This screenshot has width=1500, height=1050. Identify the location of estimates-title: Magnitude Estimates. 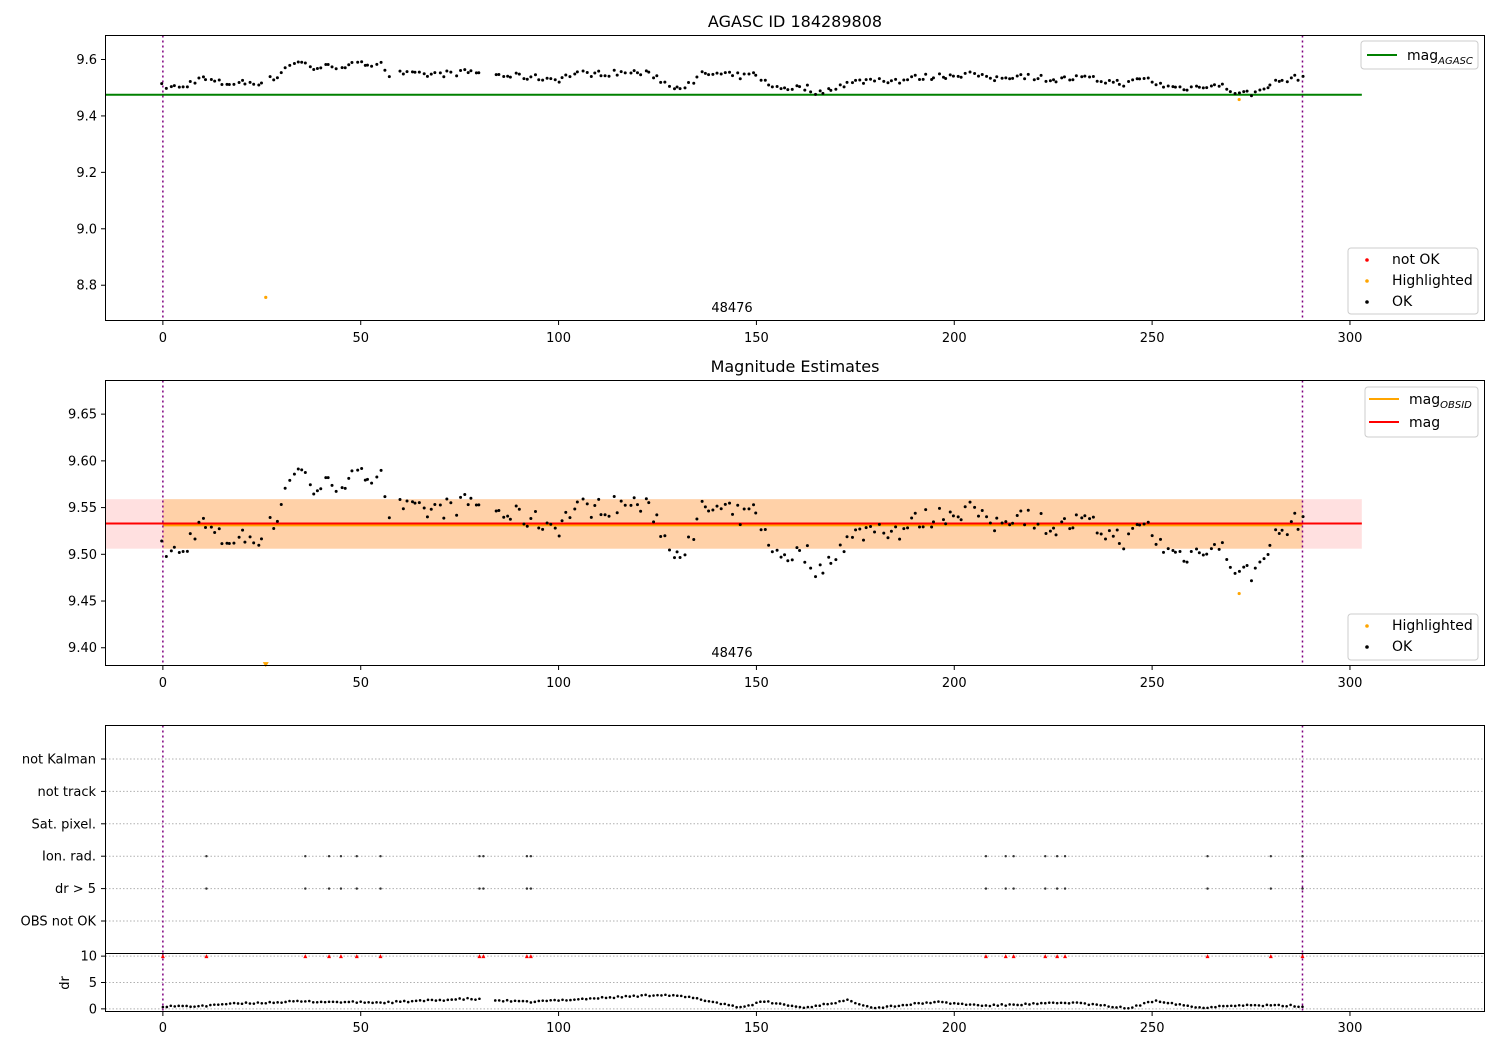
(795, 366).